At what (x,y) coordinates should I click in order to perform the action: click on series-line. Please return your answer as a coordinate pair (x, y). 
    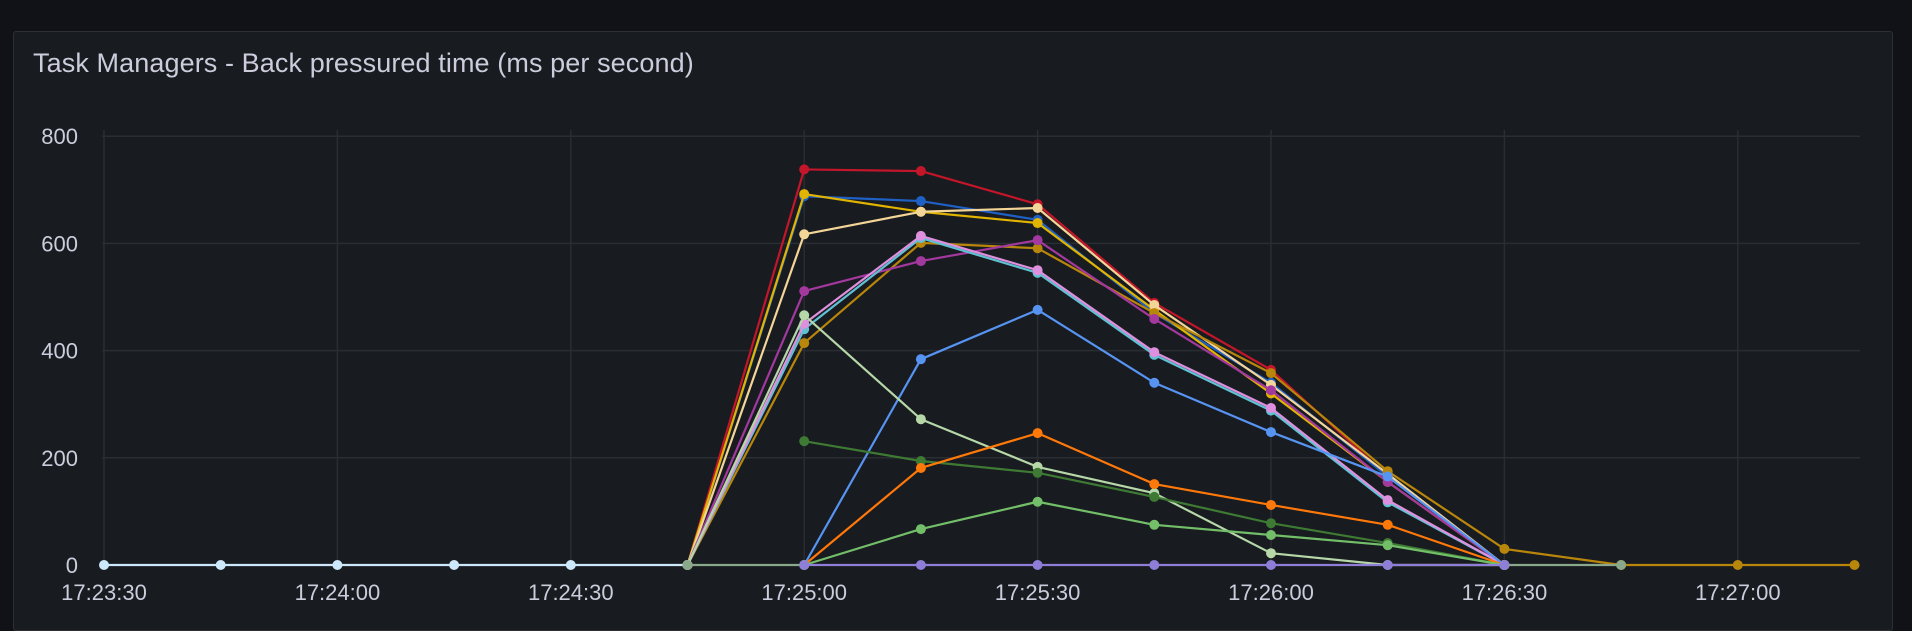
    Looking at the image, I should click on (1154, 533).